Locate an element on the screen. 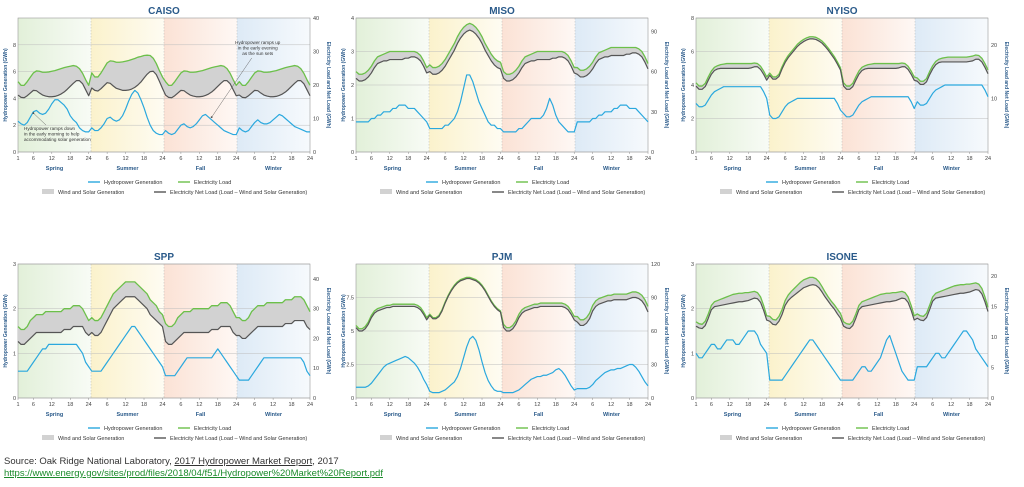 Image resolution: width=1024 pixels, height=487 pixels. y-tick-label: 0 is located at coordinates (692, 153).